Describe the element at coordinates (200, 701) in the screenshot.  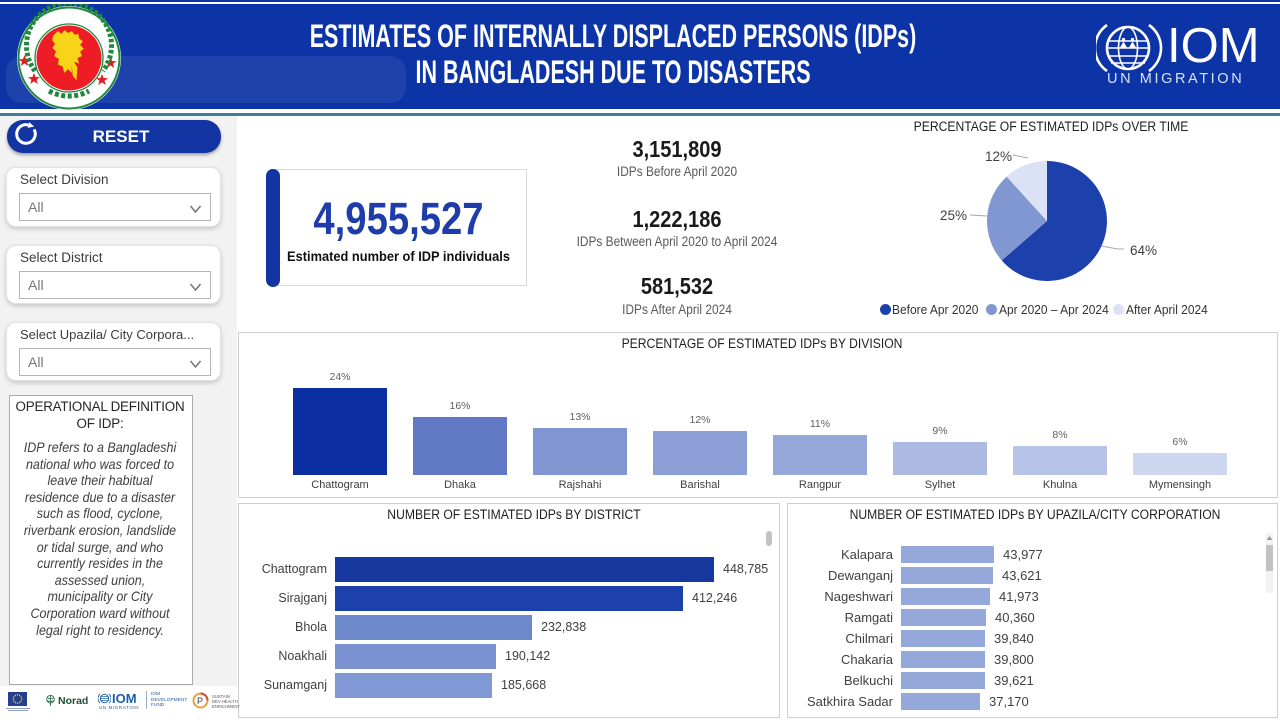
I see `svg-text: P` at that location.